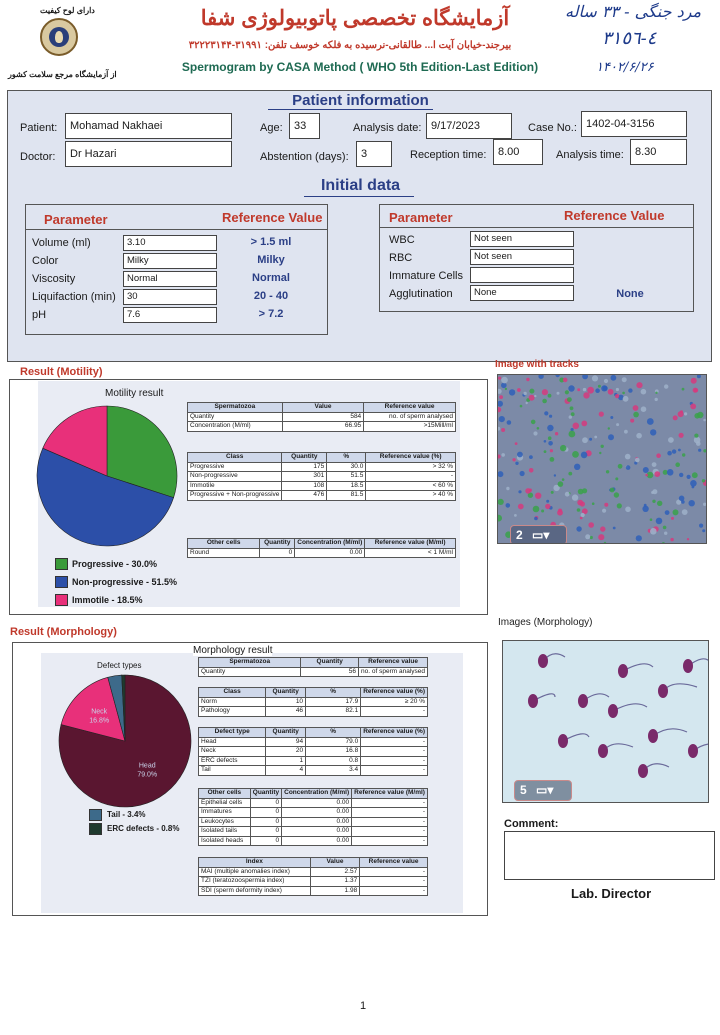 The height and width of the screenshot is (1035, 720). What do you see at coordinates (170, 261) in the screenshot?
I see `param-value-field: Milky` at bounding box center [170, 261].